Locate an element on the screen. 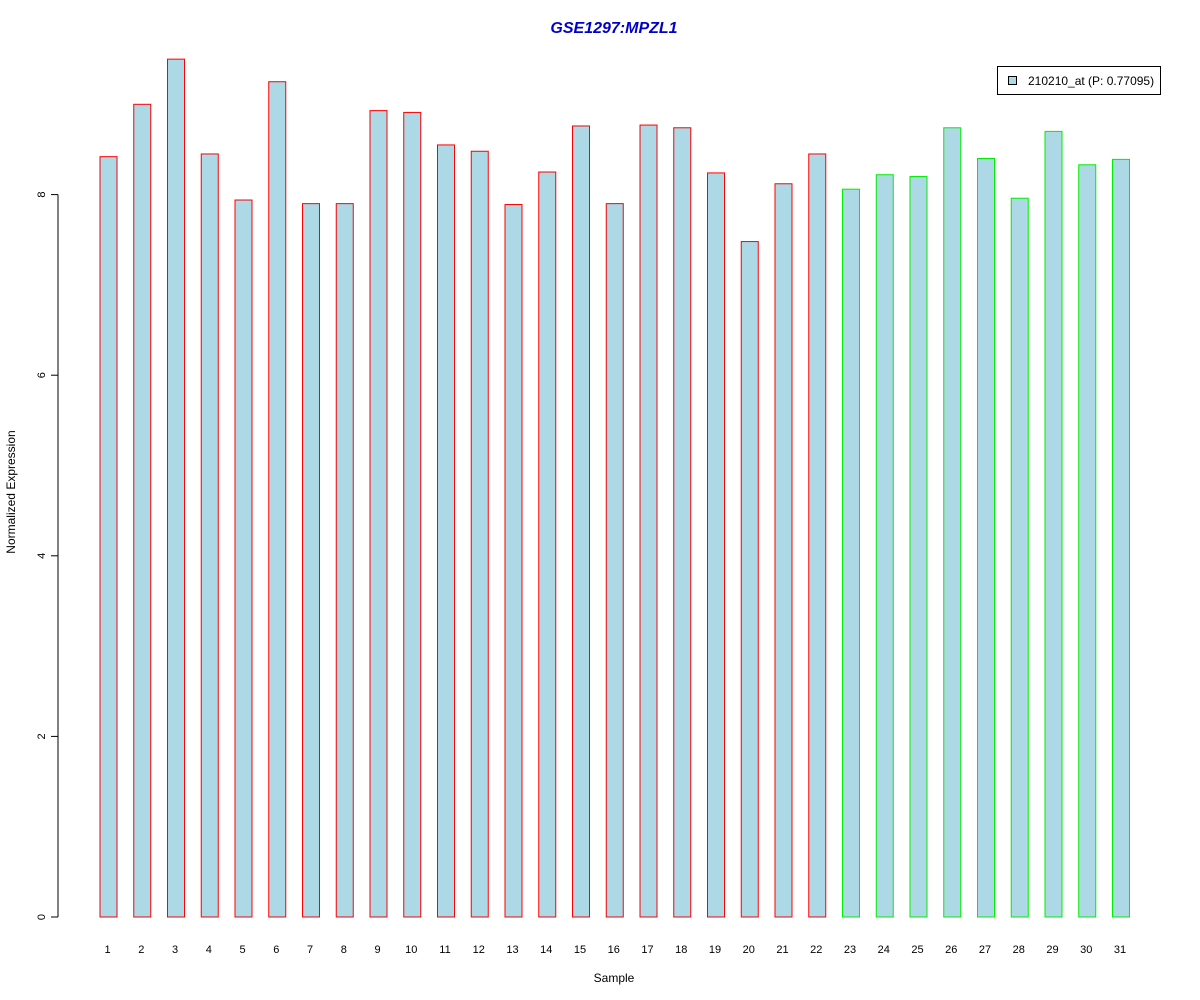  x-tick-label: 18 is located at coordinates (681, 950).